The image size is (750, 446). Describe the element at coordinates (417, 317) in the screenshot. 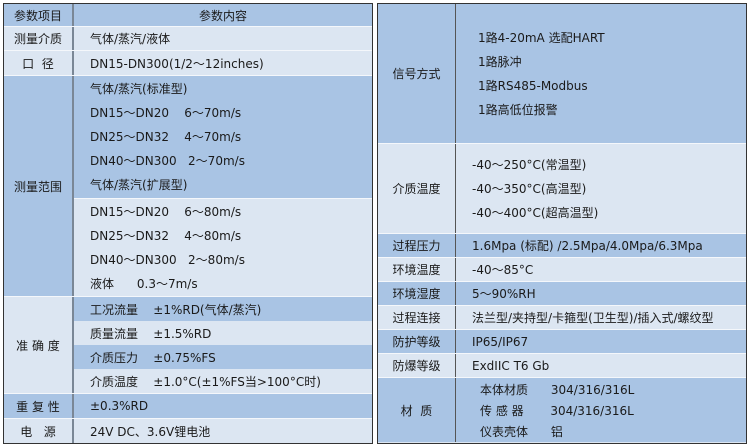

I see `label: 过程连接` at that location.